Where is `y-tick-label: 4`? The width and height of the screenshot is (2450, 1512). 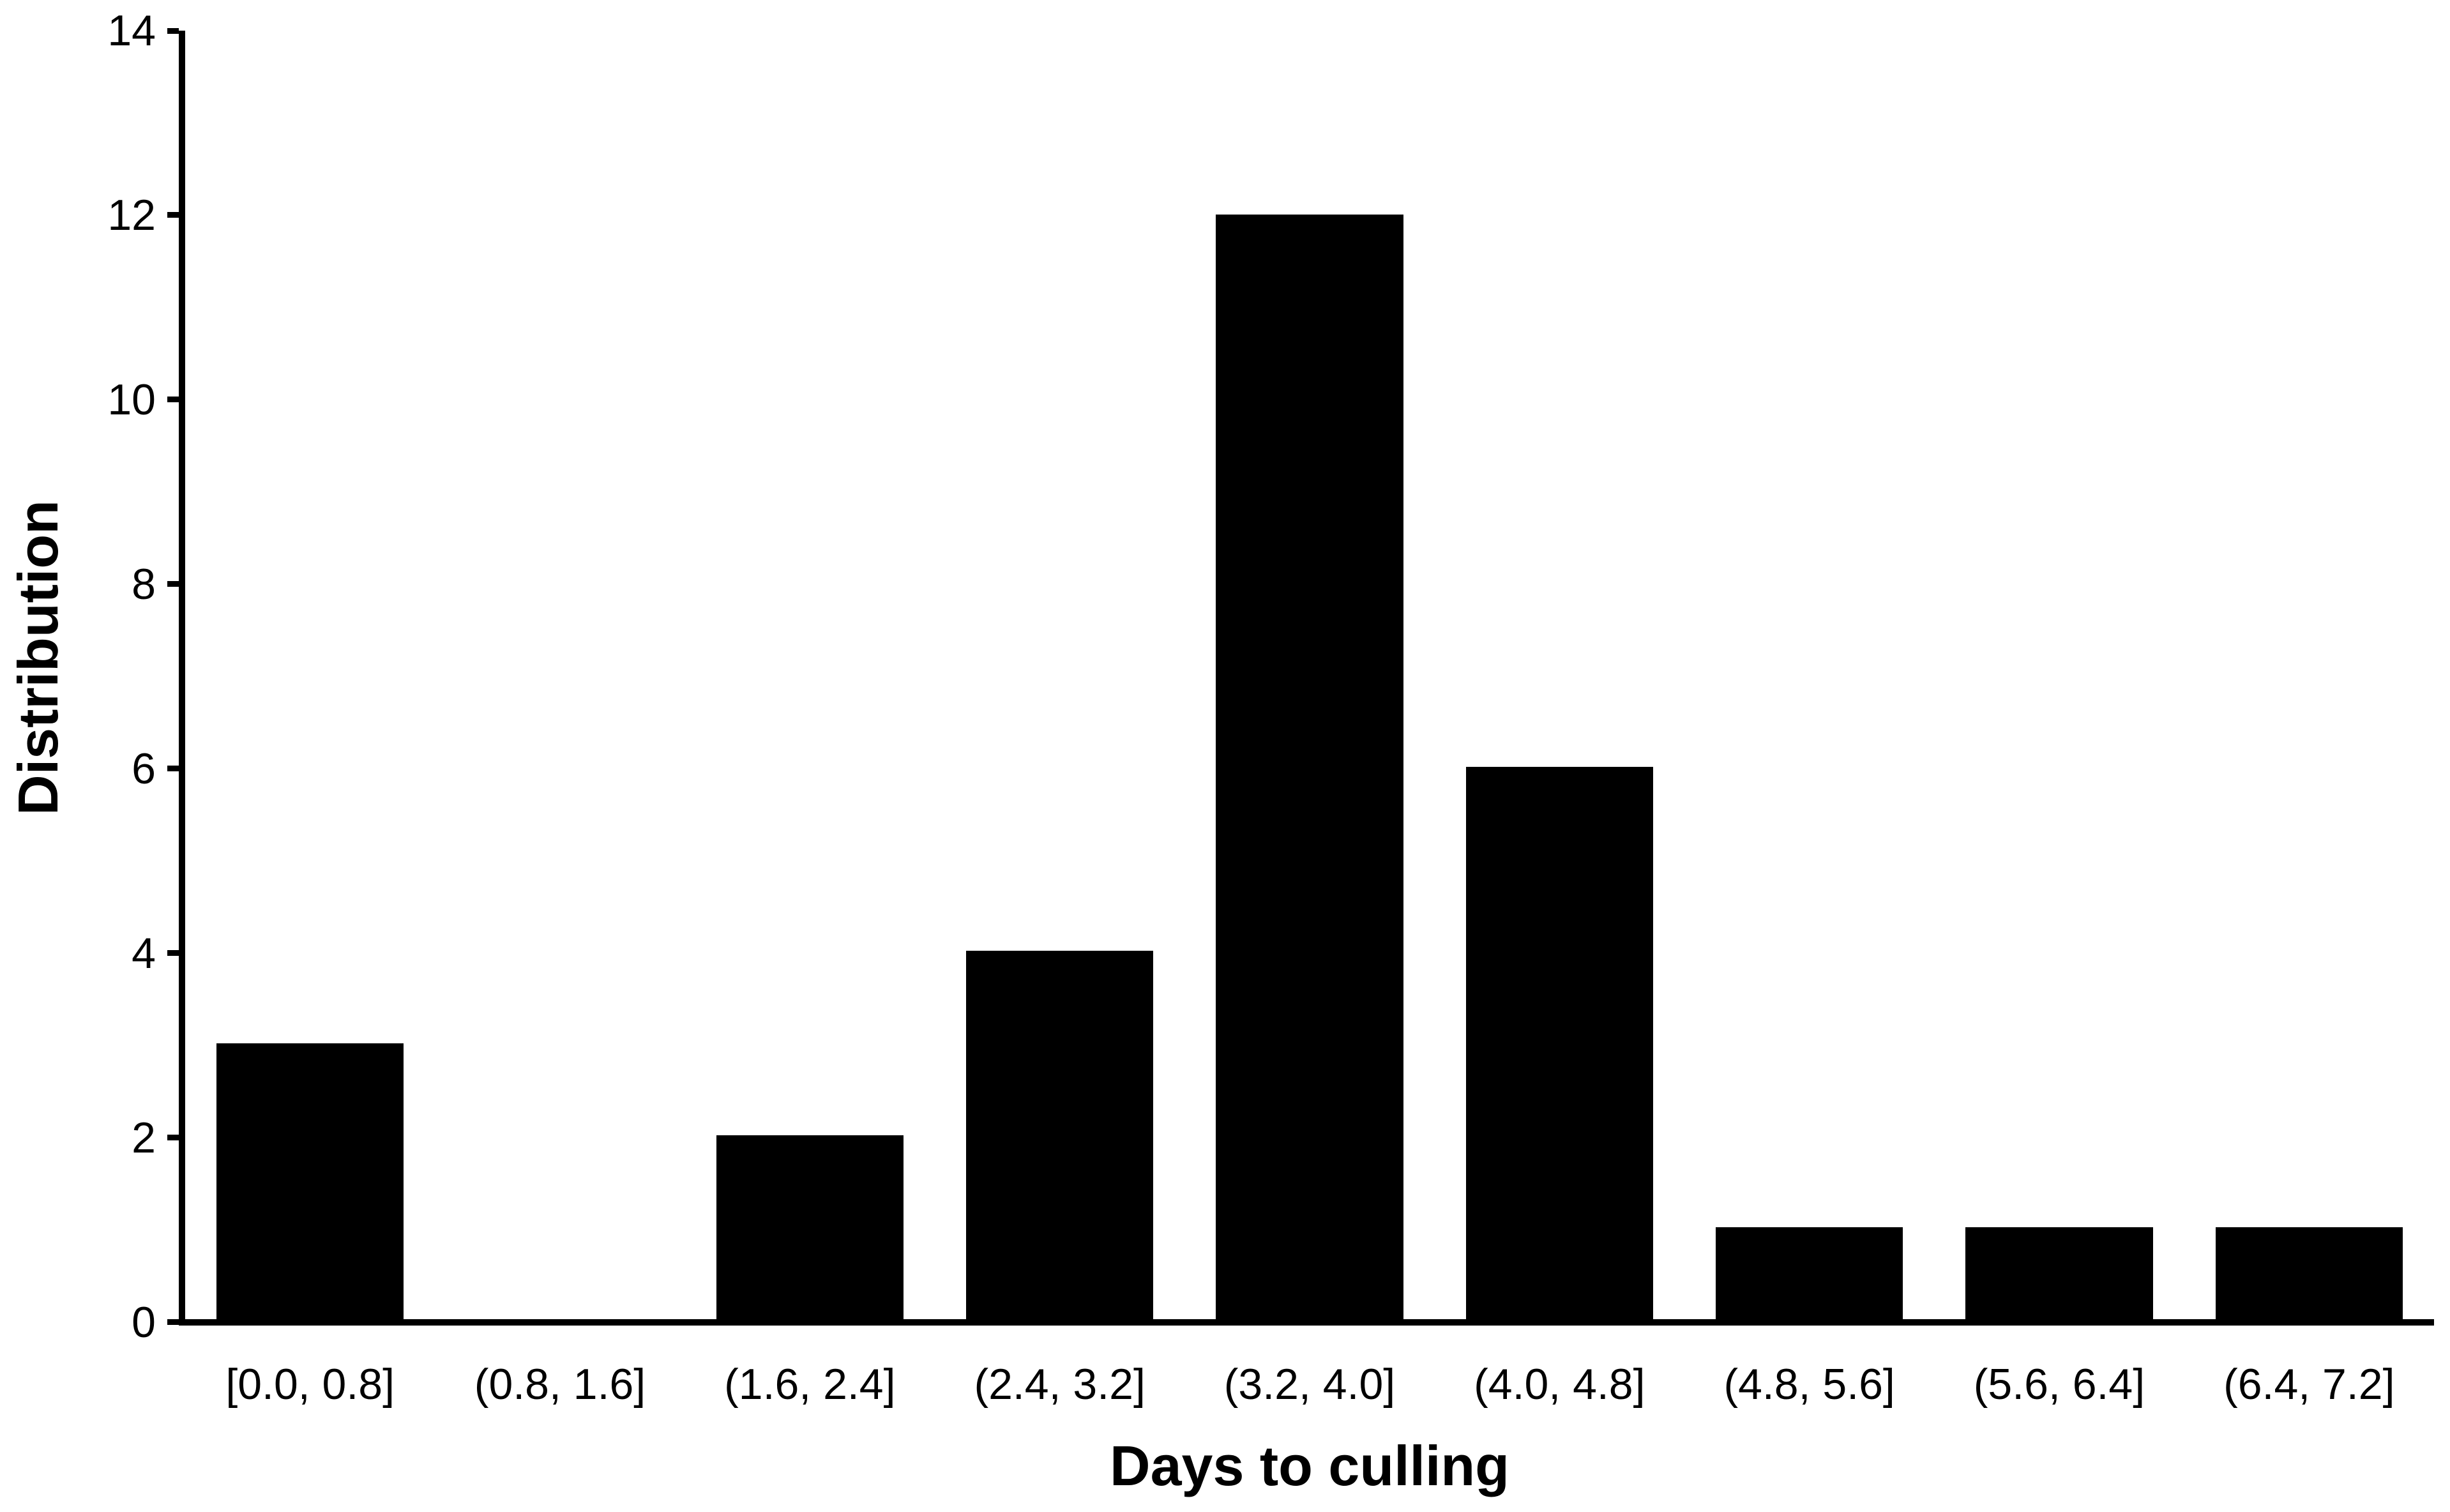
y-tick-label: 4 is located at coordinates (144, 953).